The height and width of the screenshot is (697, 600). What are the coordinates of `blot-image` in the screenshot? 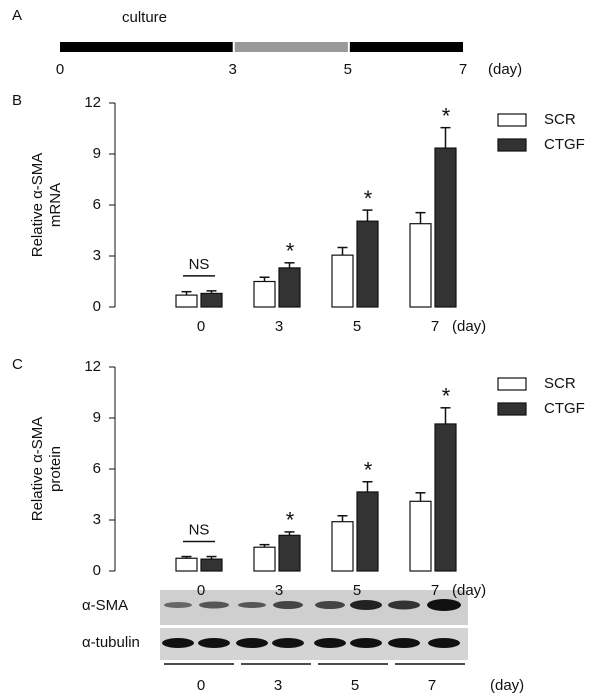 It's located at (314, 625).